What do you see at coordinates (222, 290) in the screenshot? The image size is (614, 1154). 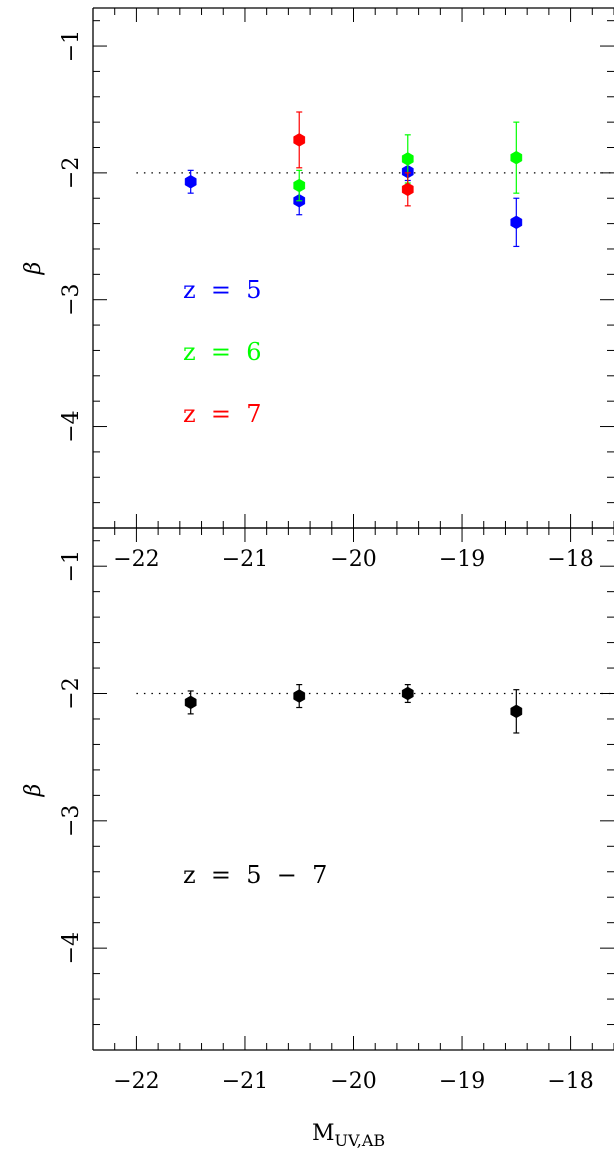 I see `legend-label: z = 5` at bounding box center [222, 290].